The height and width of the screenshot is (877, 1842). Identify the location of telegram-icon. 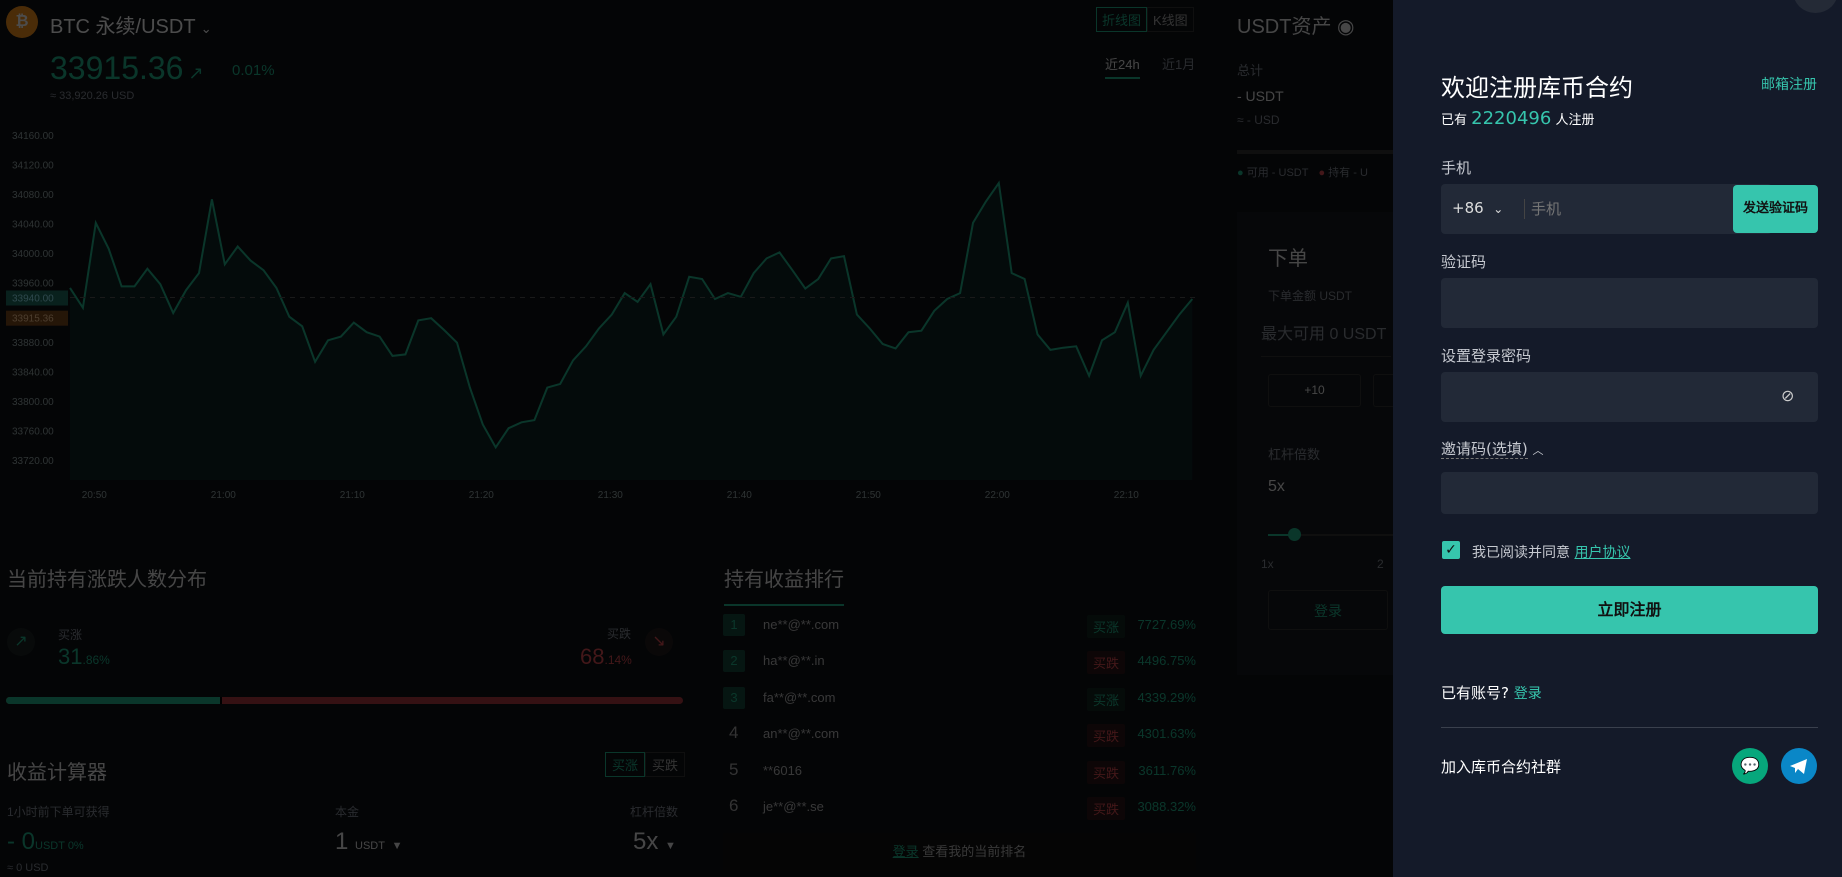
(1799, 766).